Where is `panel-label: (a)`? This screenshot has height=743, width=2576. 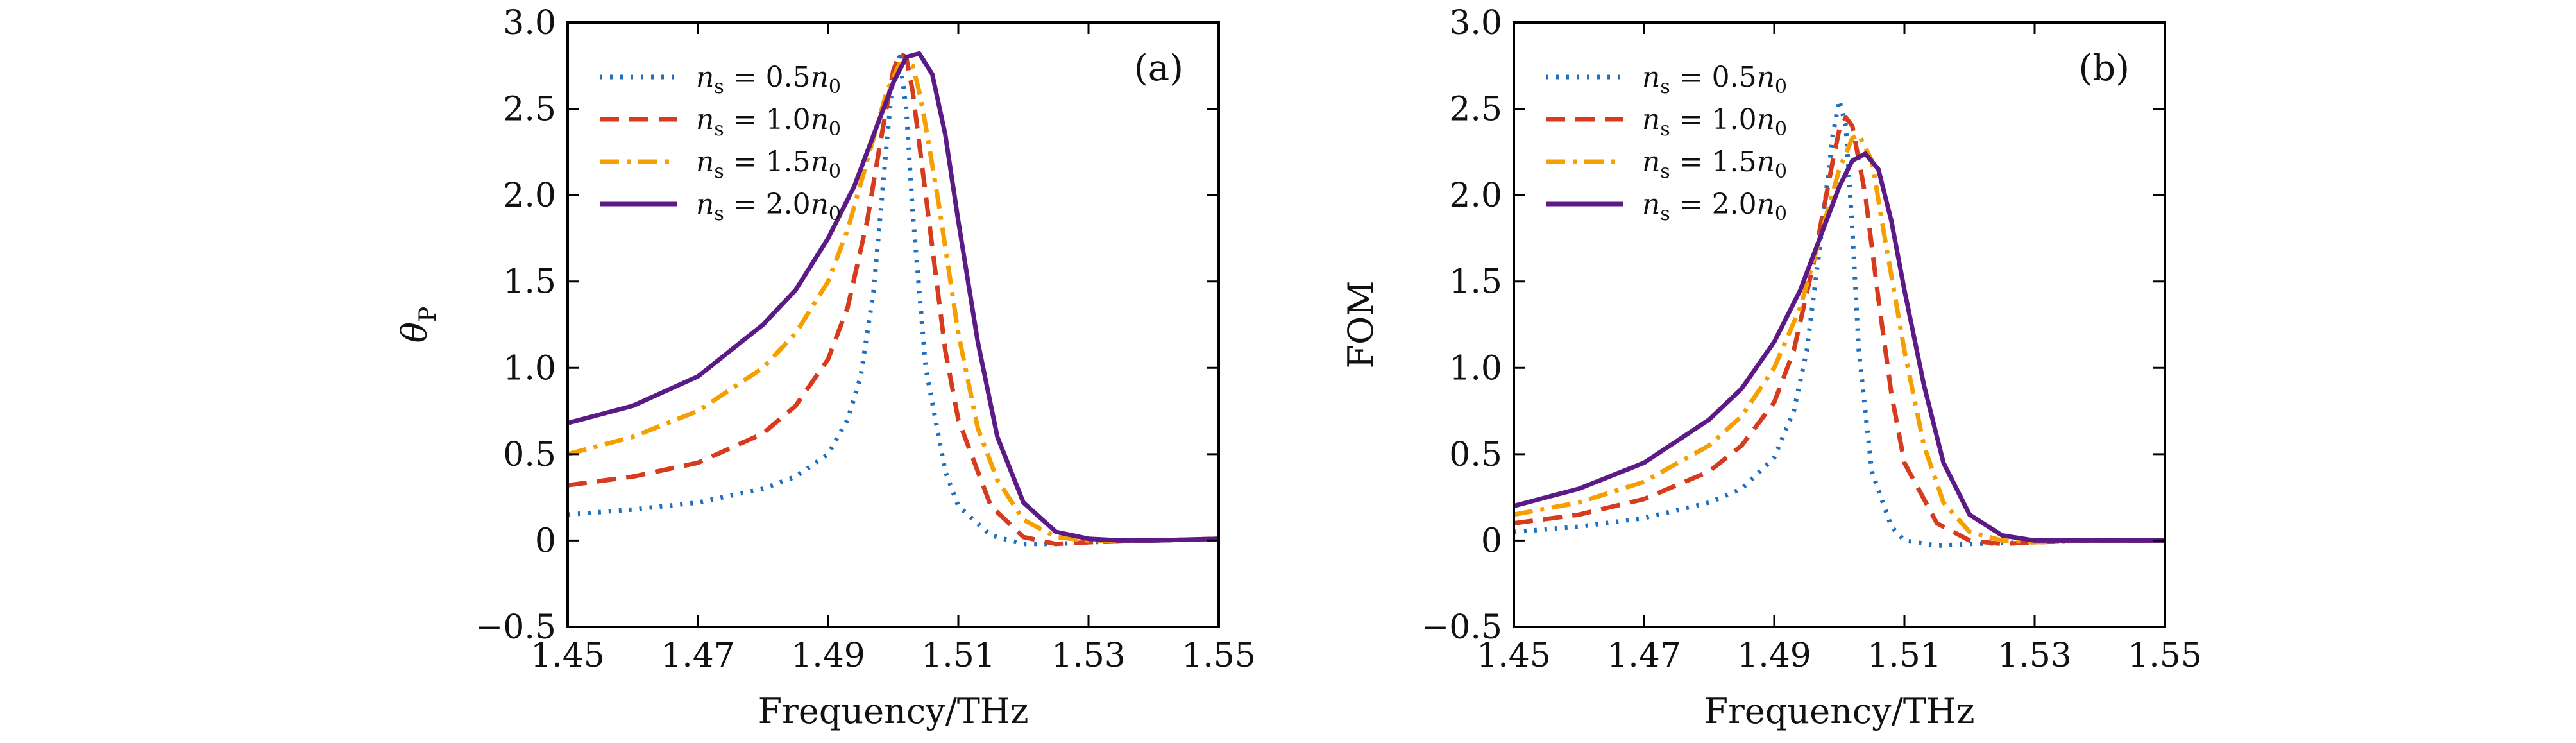 panel-label: (a) is located at coordinates (1158, 68).